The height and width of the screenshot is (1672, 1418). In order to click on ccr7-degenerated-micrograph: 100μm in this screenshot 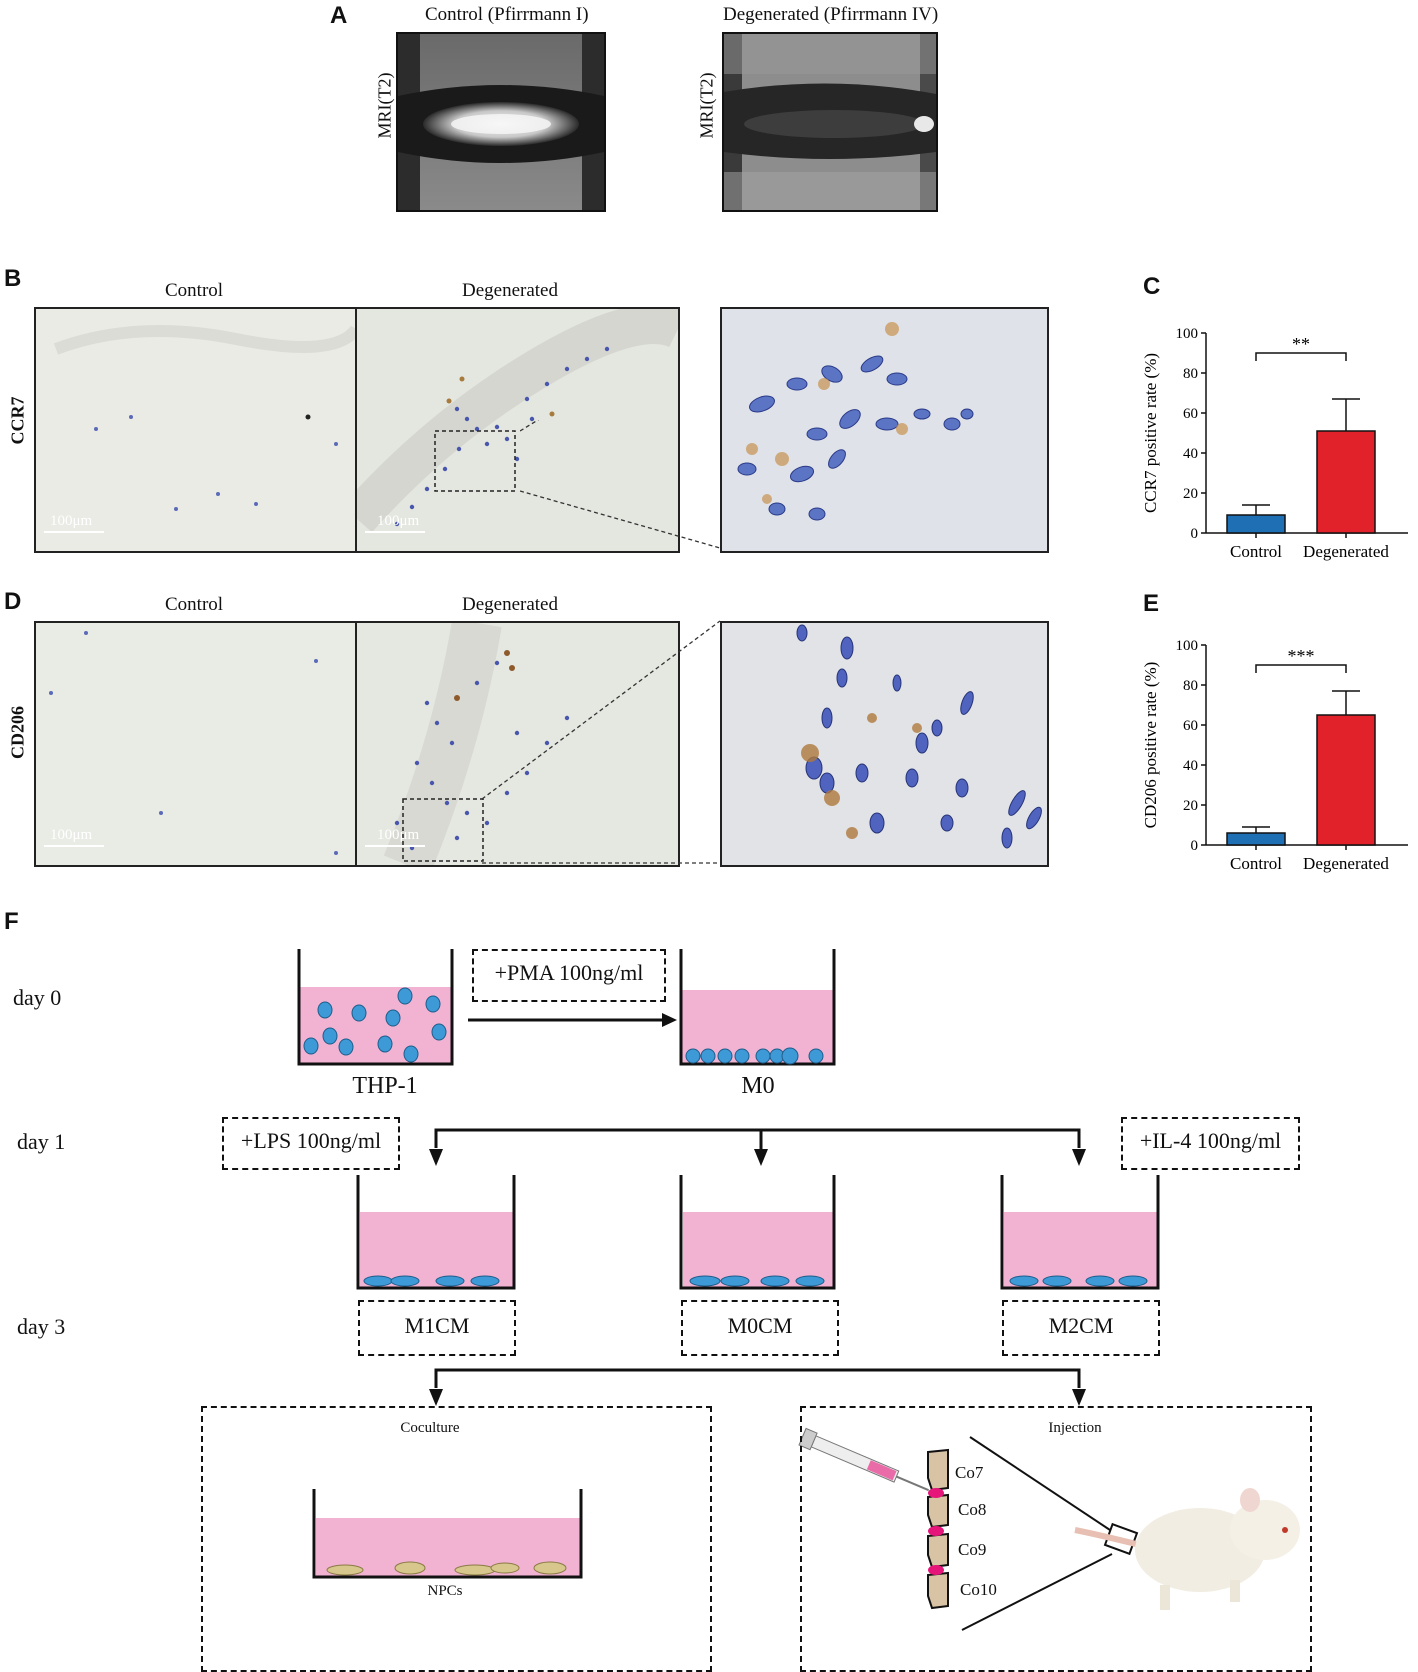, I will do `click(517, 430)`.